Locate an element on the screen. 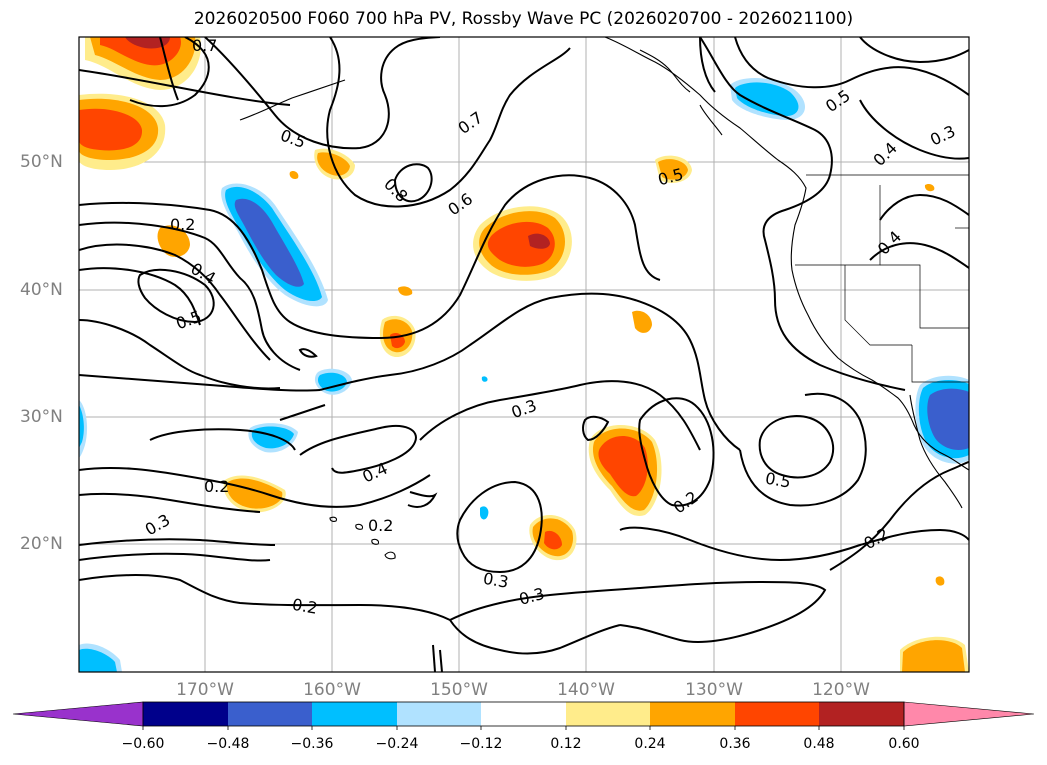  lon-label: 170°W is located at coordinates (205, 690).